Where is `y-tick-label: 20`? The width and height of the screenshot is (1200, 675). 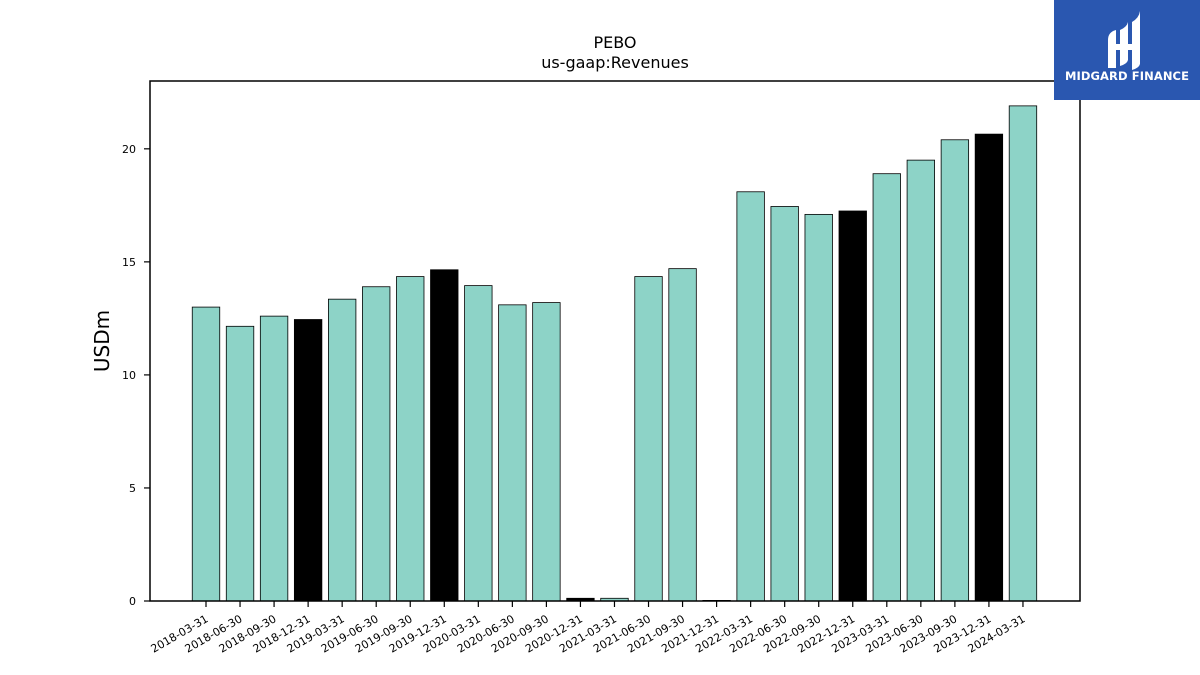 y-tick-label: 20 is located at coordinates (129, 149).